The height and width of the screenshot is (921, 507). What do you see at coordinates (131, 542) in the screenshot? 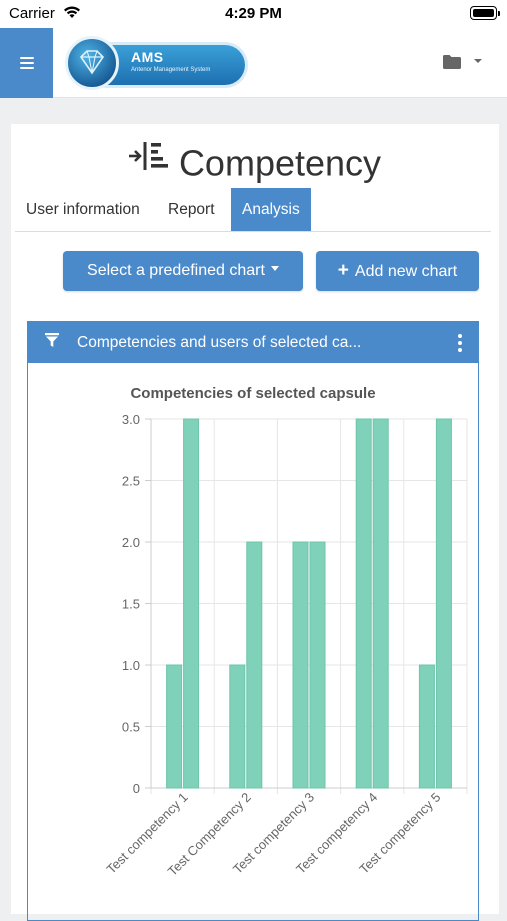
I see `y-tick-label: 2.0` at bounding box center [131, 542].